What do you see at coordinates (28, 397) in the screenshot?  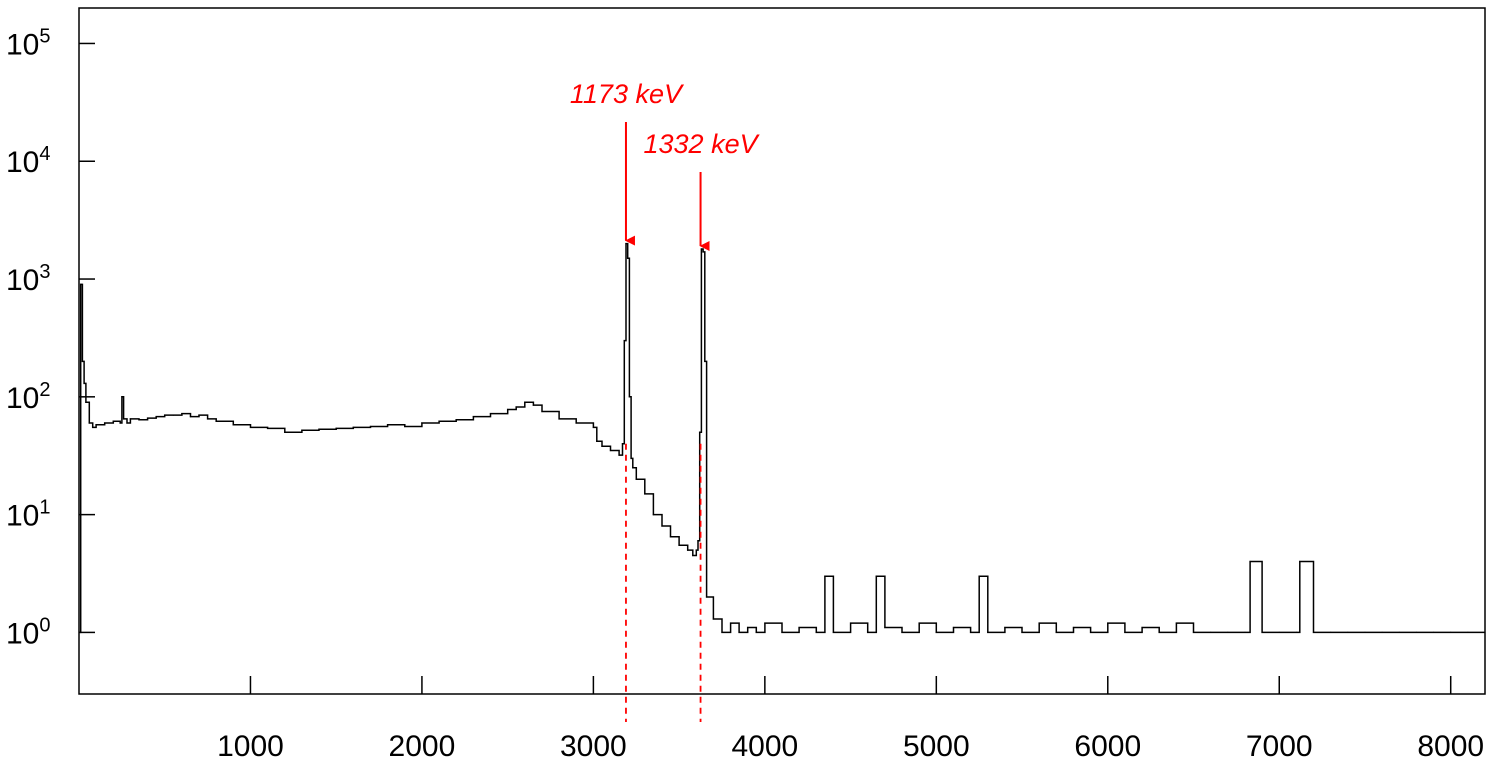 I see `y-tick-label: 10²` at bounding box center [28, 397].